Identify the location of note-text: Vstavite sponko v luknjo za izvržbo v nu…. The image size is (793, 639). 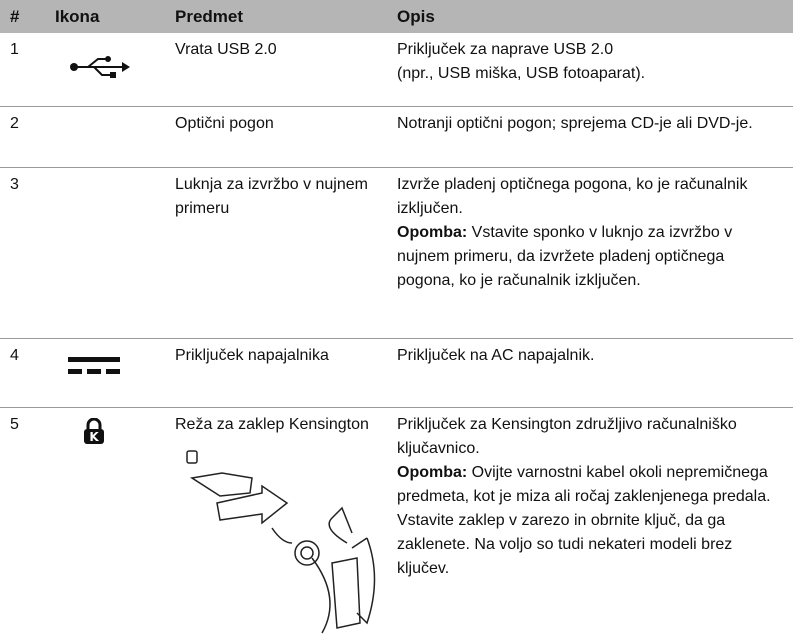
(565, 256).